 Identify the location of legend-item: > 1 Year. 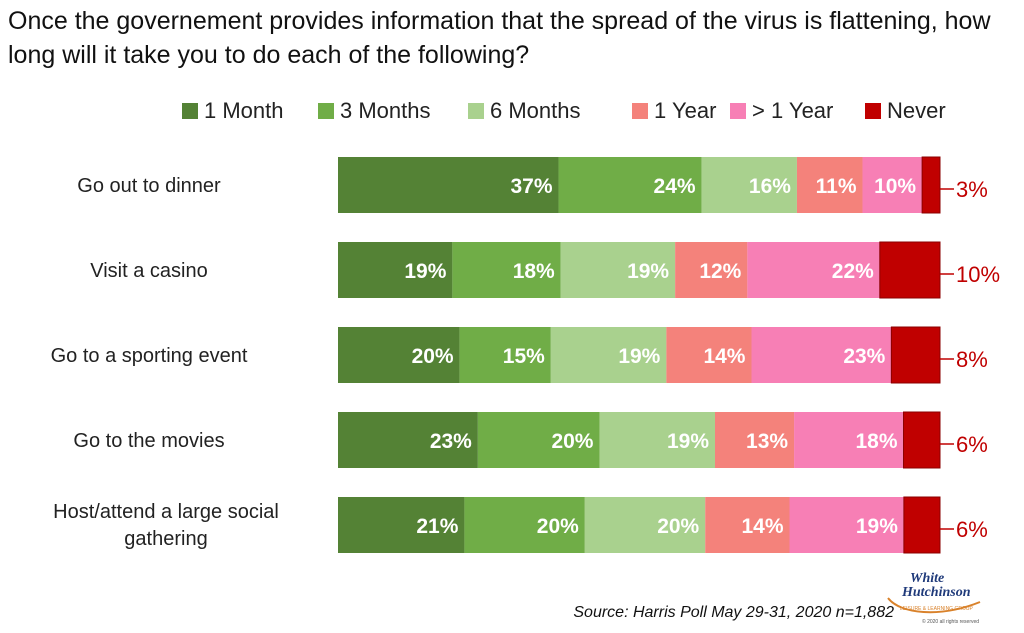
(781, 111).